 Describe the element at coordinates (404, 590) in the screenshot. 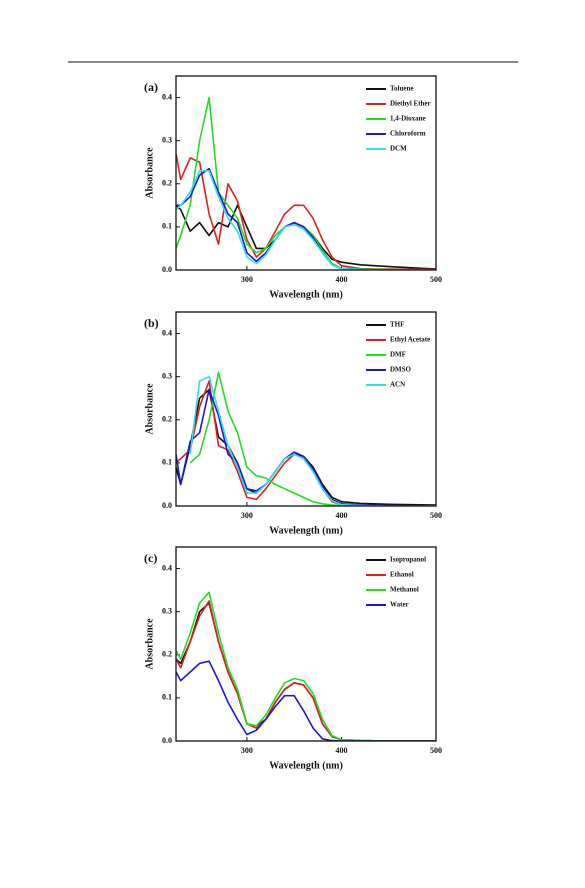

I see `legend-label: Methanol` at that location.